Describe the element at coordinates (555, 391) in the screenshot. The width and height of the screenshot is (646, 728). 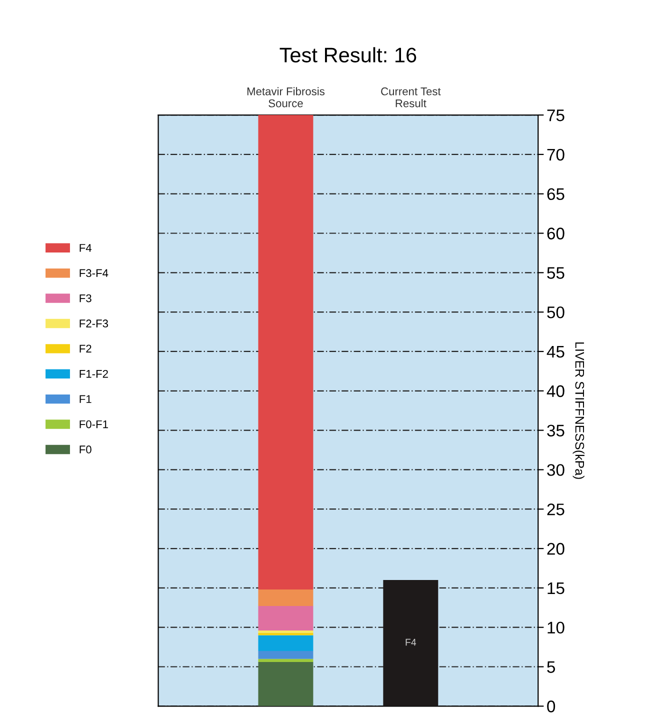
I see `y-tick-label: 40` at that location.